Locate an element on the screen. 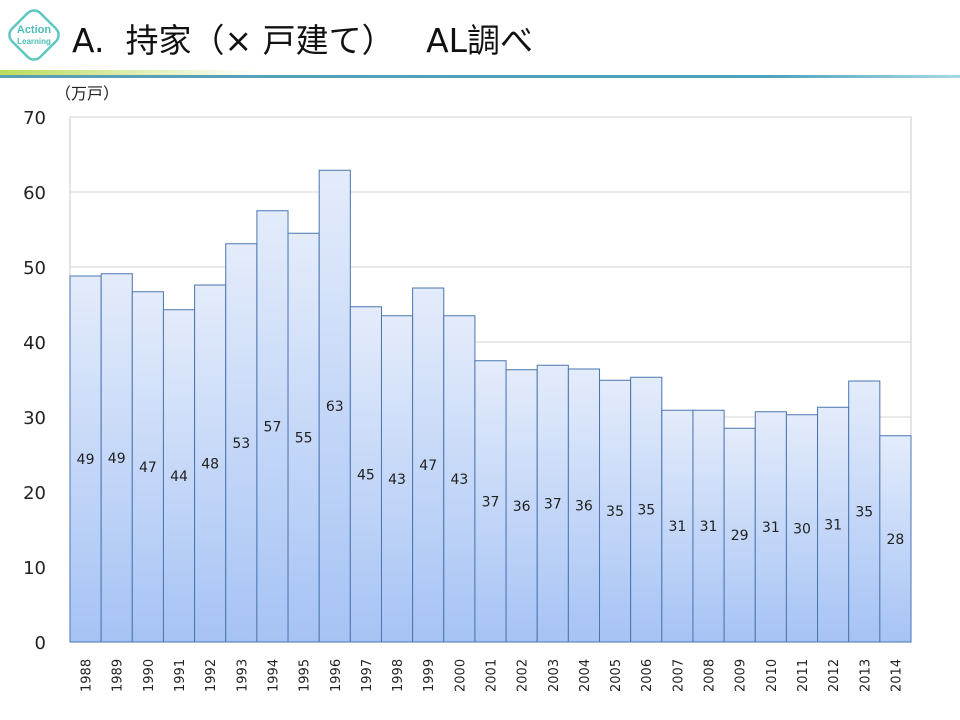  x-tick-label: 1990 is located at coordinates (149, 675).